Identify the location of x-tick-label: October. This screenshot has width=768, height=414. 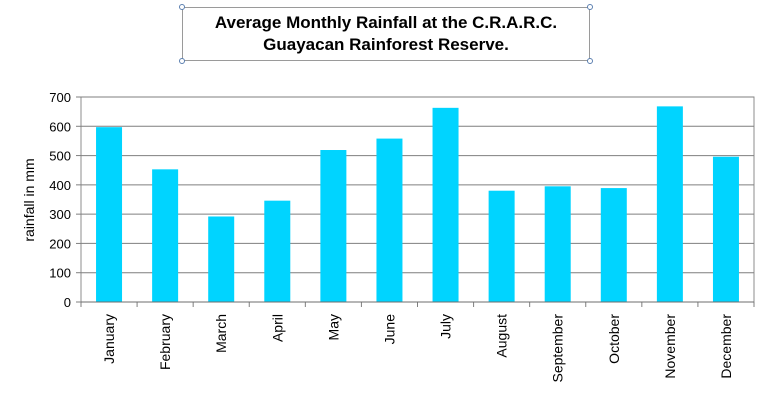
(614, 339).